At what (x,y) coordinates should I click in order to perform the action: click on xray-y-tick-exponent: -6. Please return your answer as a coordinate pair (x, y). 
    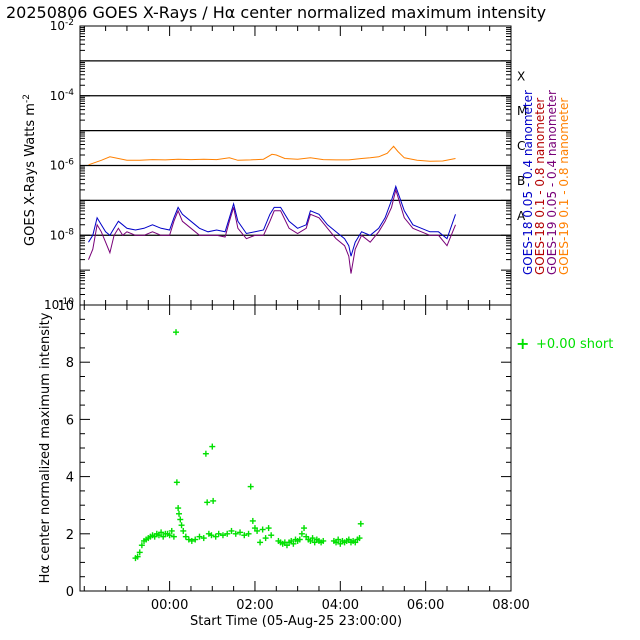
    Looking at the image, I should click on (69, 163).